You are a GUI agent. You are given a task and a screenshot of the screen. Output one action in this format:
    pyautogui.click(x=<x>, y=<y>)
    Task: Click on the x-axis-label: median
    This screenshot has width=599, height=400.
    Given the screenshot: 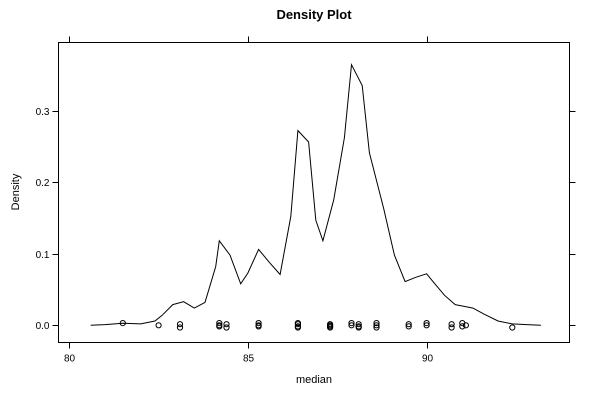 What is the action you would take?
    pyautogui.click(x=314, y=380)
    